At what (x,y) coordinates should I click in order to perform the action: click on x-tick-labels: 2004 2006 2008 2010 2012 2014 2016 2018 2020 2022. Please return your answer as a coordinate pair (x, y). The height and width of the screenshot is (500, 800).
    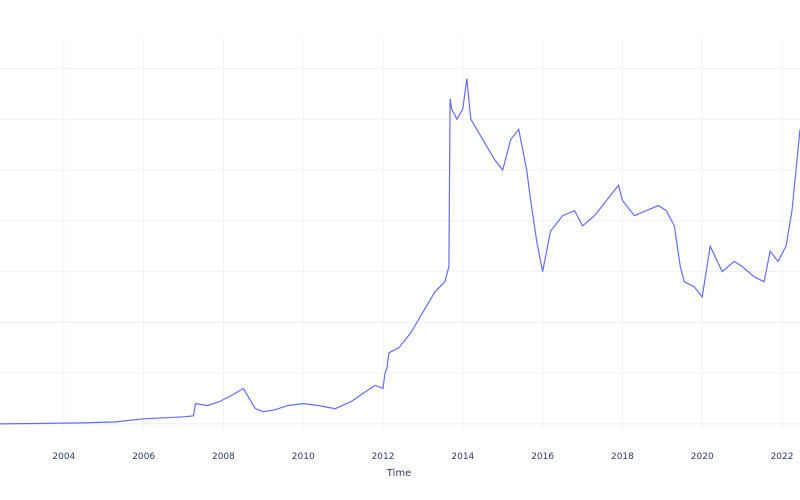
    Looking at the image, I should click on (422, 457).